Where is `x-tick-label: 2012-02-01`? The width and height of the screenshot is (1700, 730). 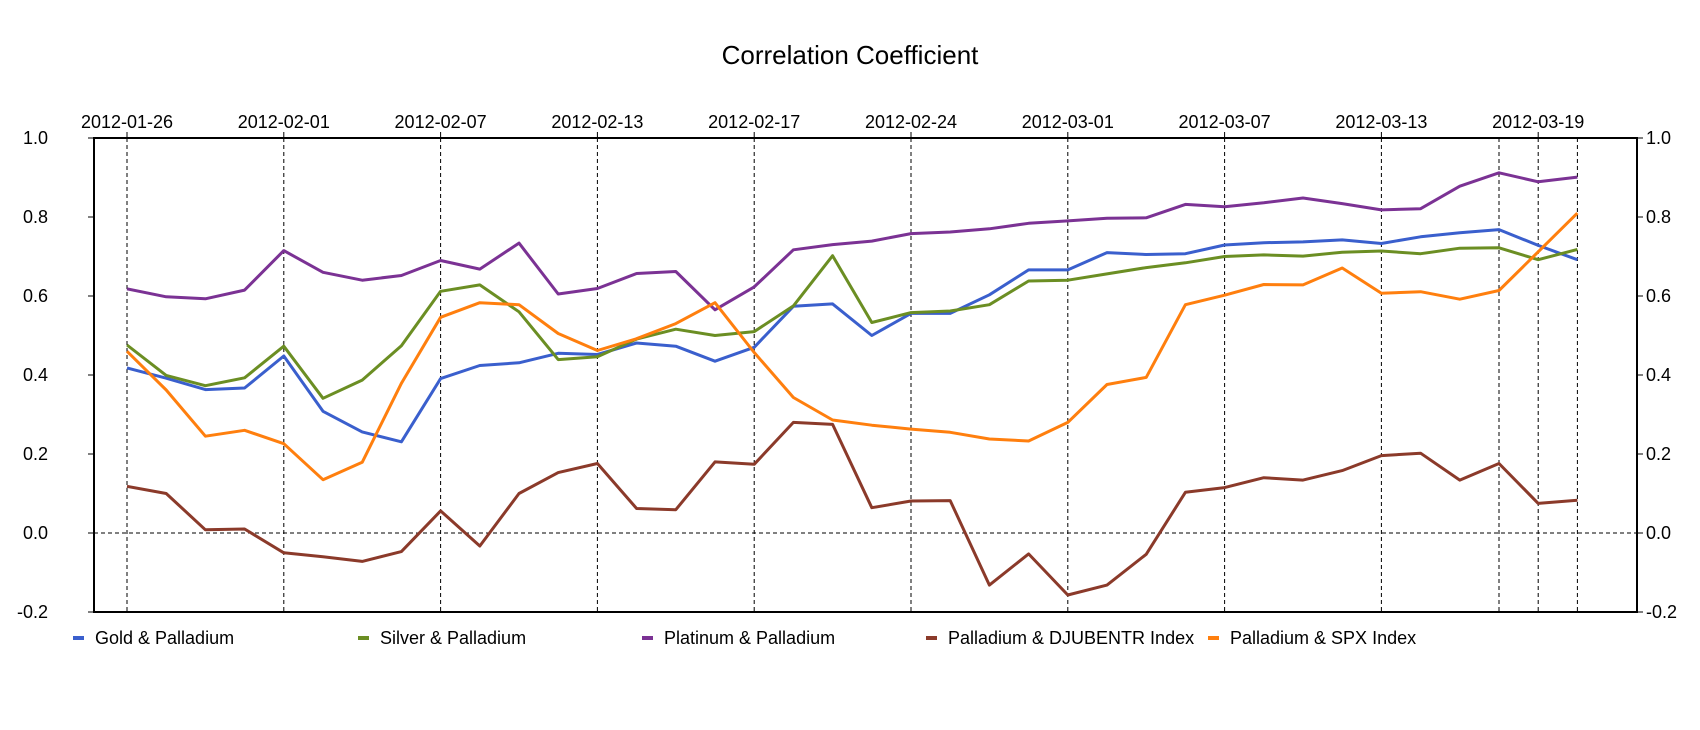 x-tick-label: 2012-02-01 is located at coordinates (284, 122).